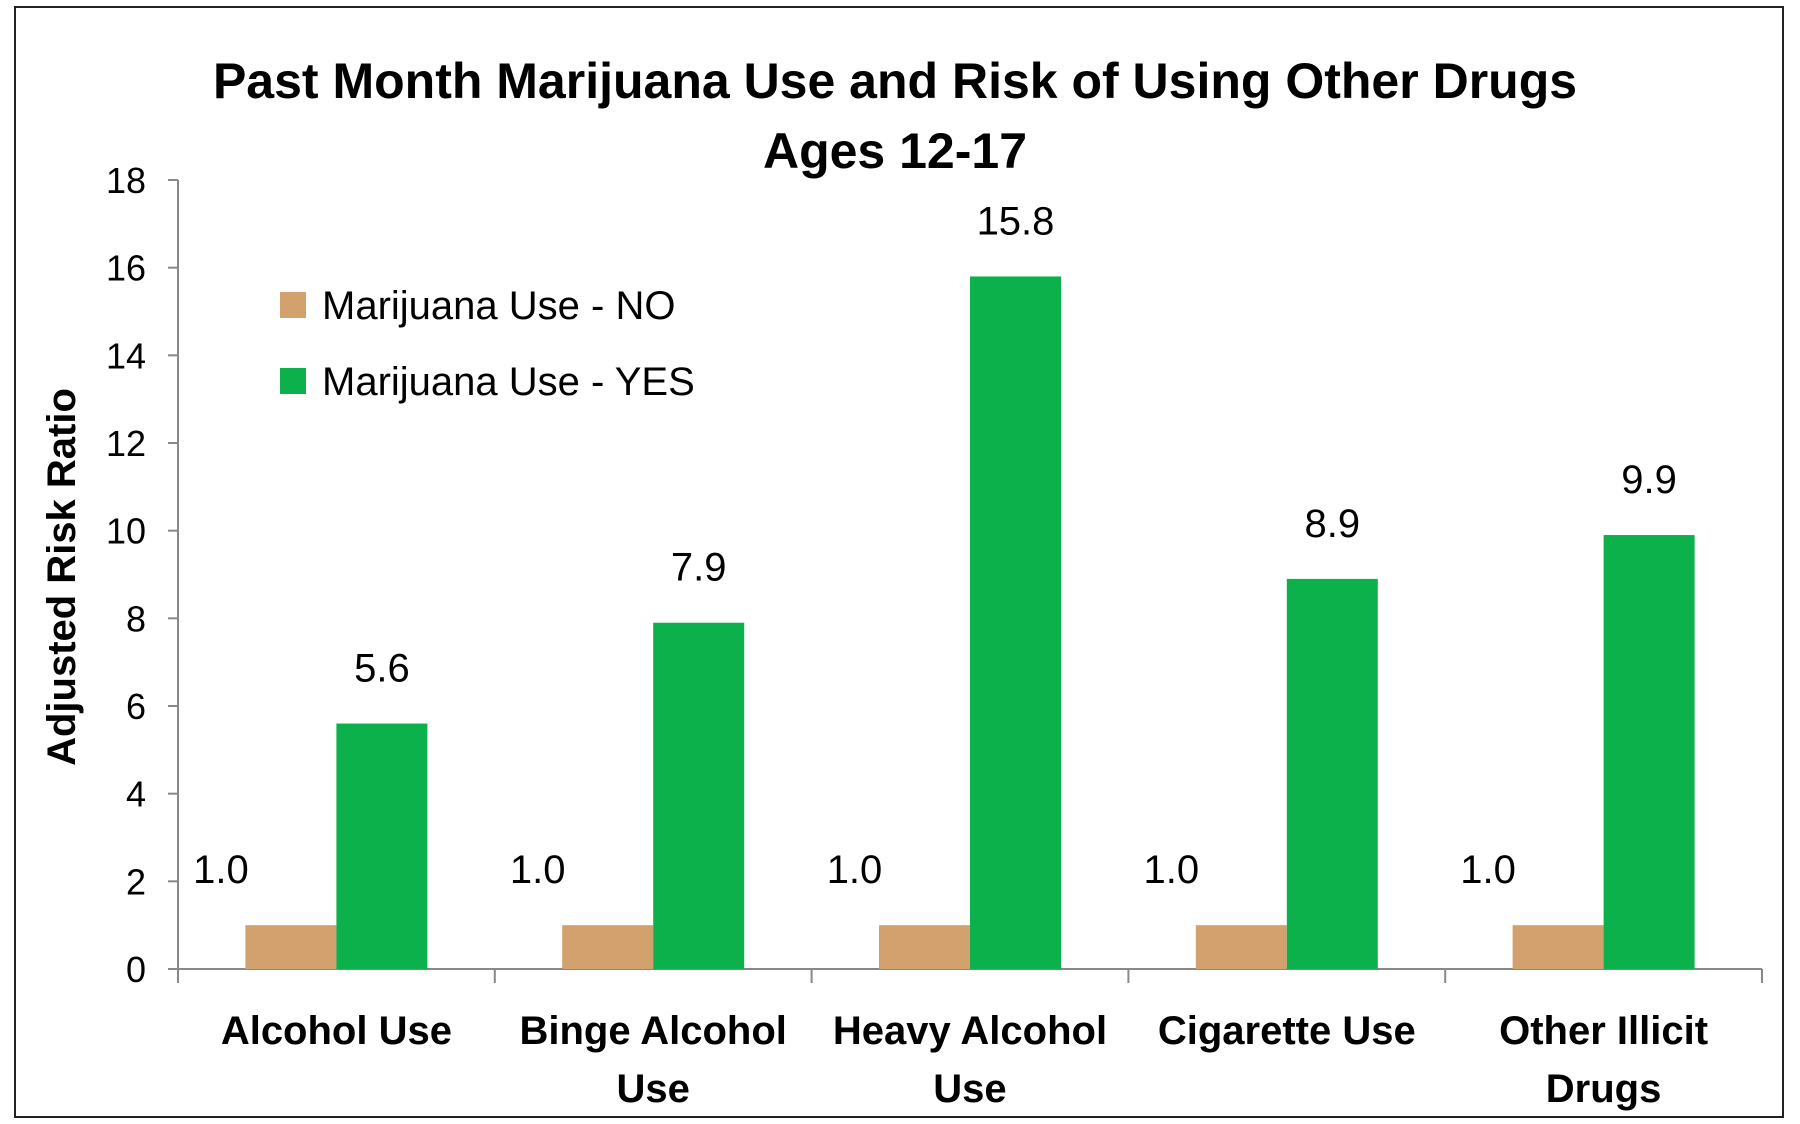  I want to click on x-category-label: Drugs, so click(1604, 1089).